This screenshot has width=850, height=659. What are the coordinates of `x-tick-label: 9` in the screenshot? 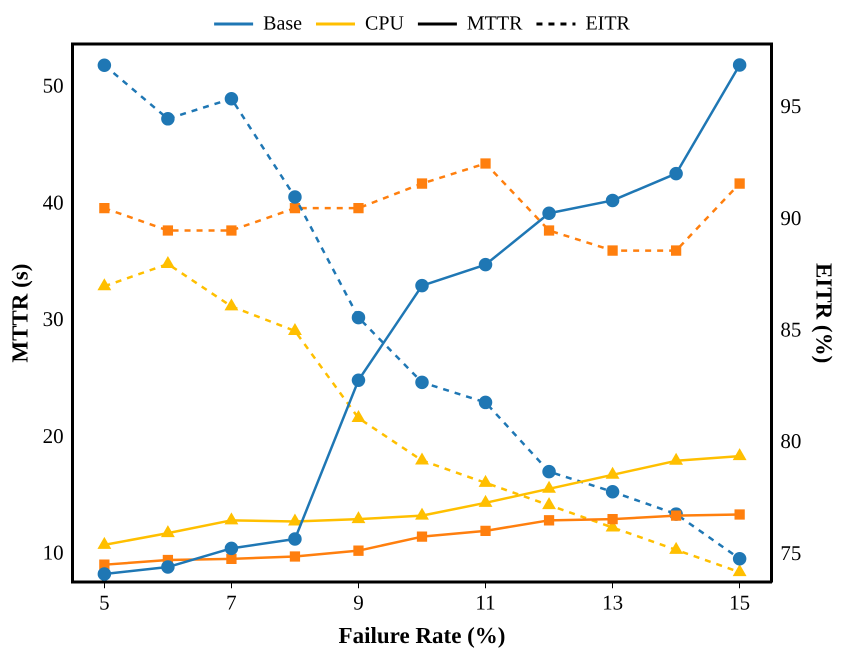 It's located at (358, 602).